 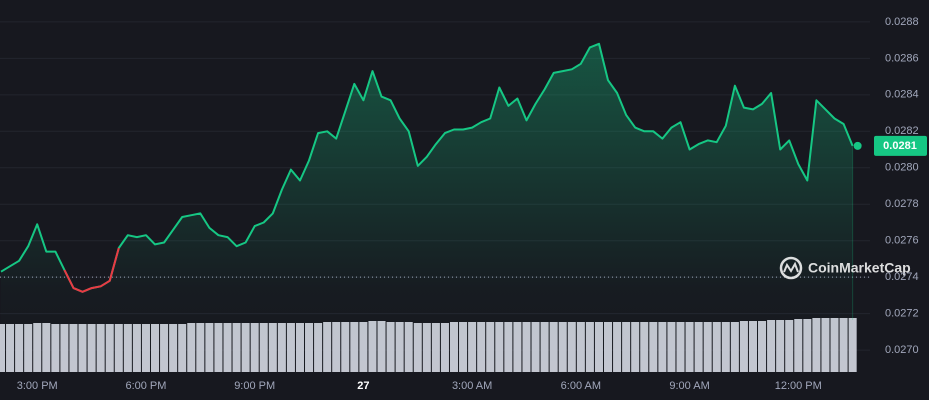 I want to click on x-tick-label: 27, so click(x=363, y=386).